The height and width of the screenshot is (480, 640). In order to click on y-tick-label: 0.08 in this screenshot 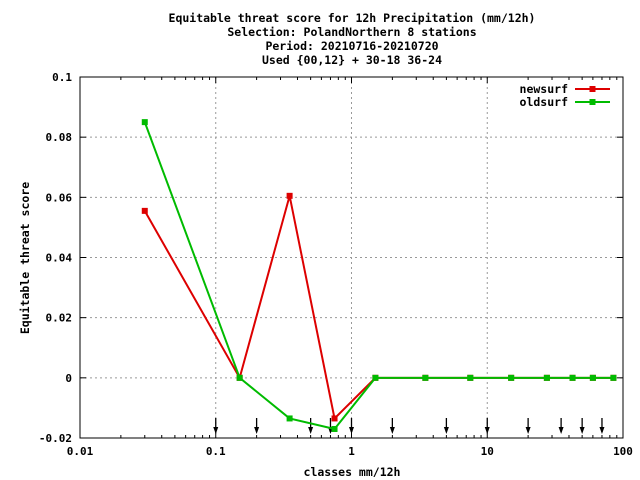, I will do `click(59, 137)`.